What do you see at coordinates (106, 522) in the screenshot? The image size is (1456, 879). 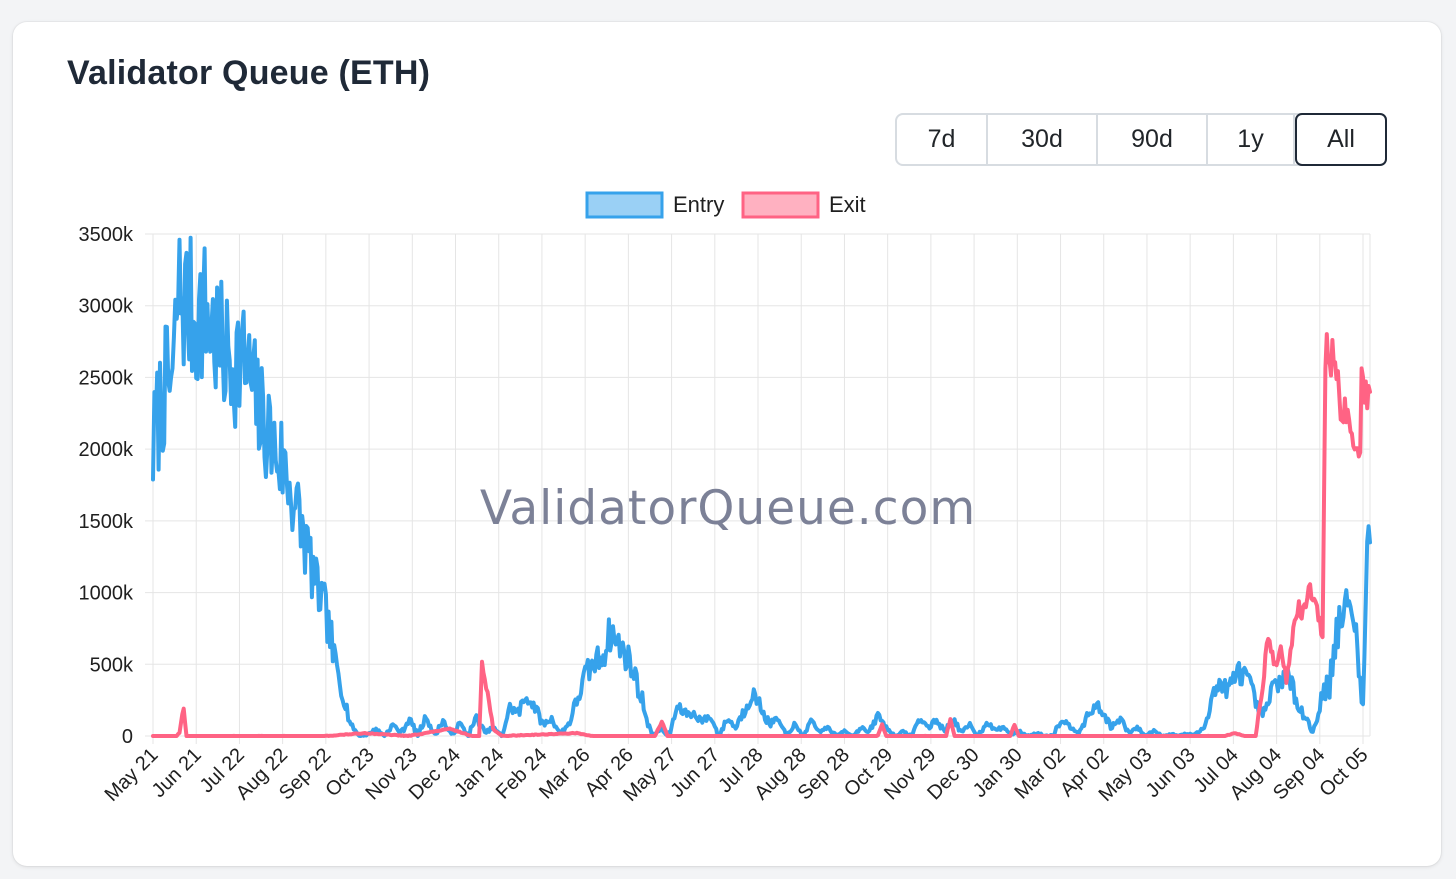 I see `y-tick-label: 1500k` at bounding box center [106, 522].